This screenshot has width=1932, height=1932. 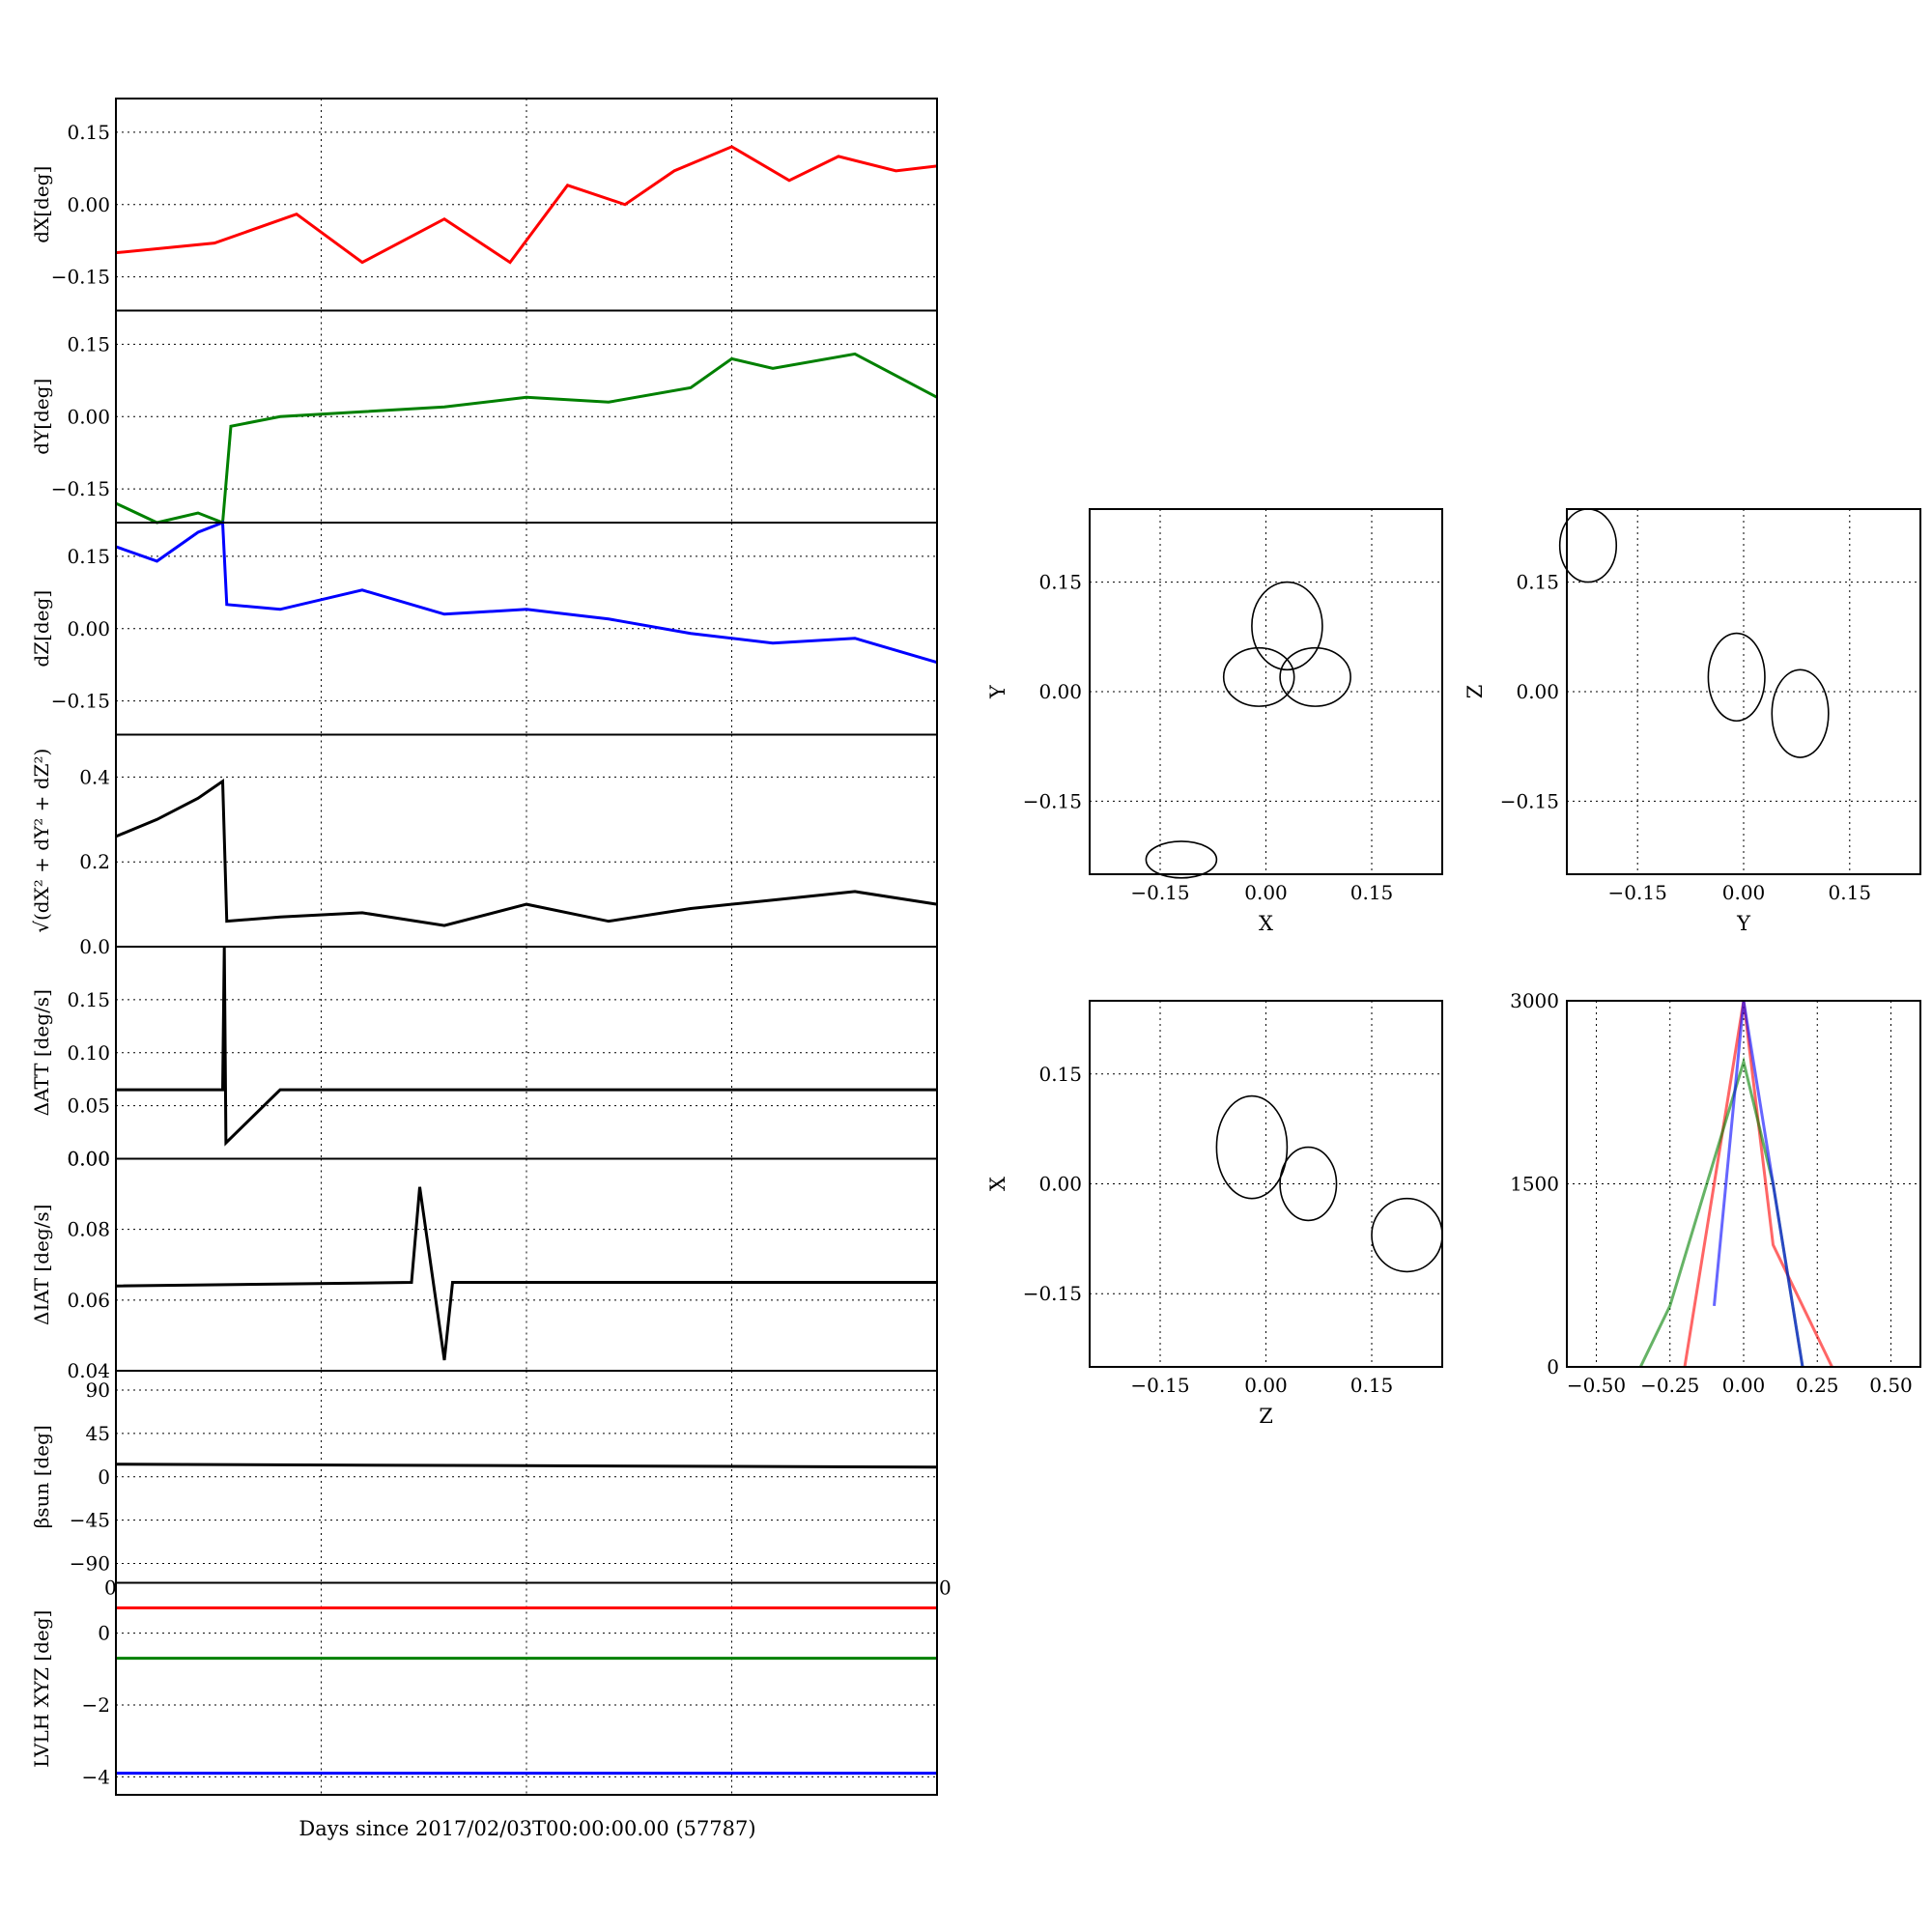 I want to click on x-tick-label: 0.25, so click(x=1817, y=1385).